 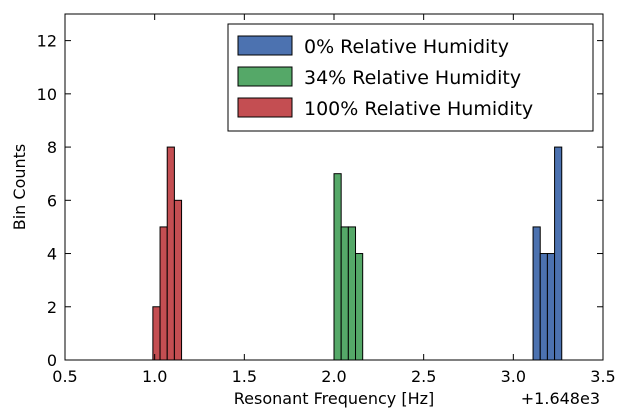 What do you see at coordinates (47, 41) in the screenshot?
I see `y-tick-label: 12` at bounding box center [47, 41].